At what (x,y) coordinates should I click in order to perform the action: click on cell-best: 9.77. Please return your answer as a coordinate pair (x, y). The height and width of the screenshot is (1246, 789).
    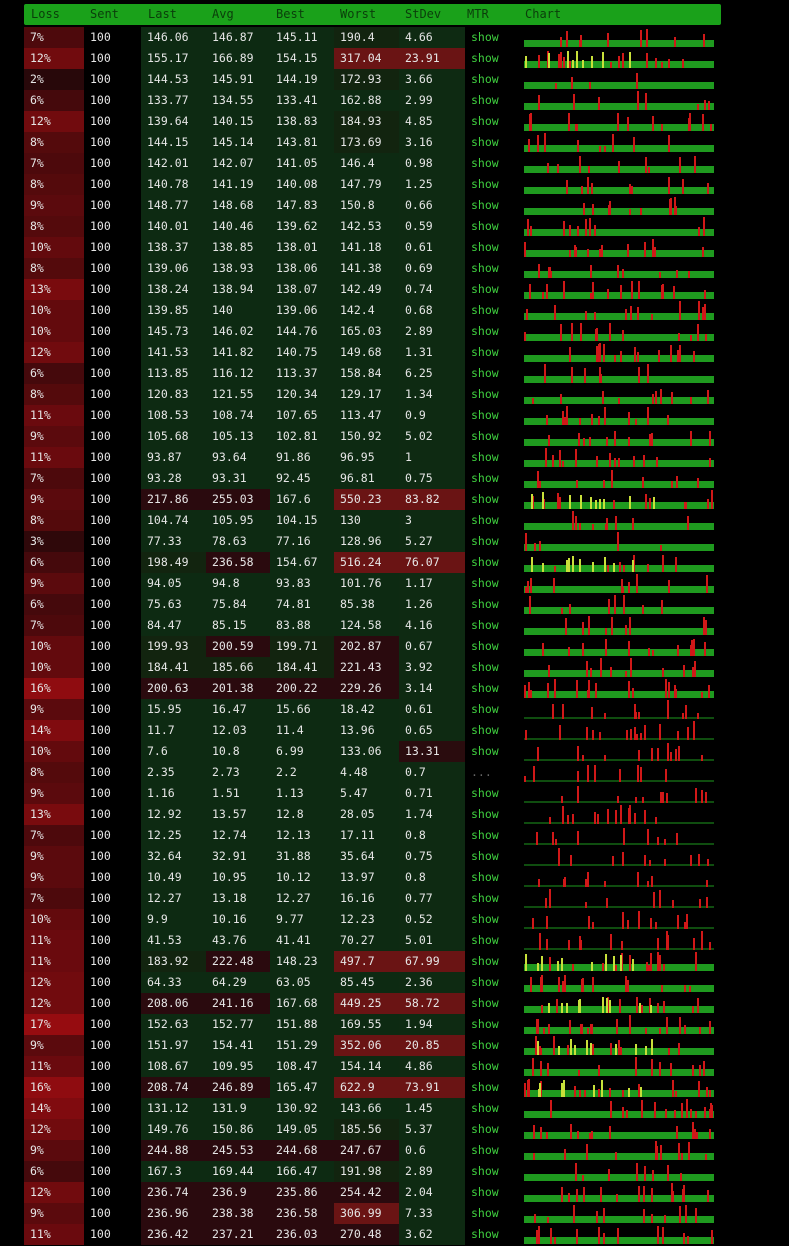
    Looking at the image, I should click on (302, 919).